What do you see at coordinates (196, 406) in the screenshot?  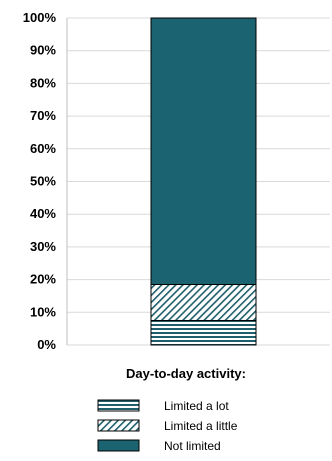 I see `legend-label: Limited a lot` at bounding box center [196, 406].